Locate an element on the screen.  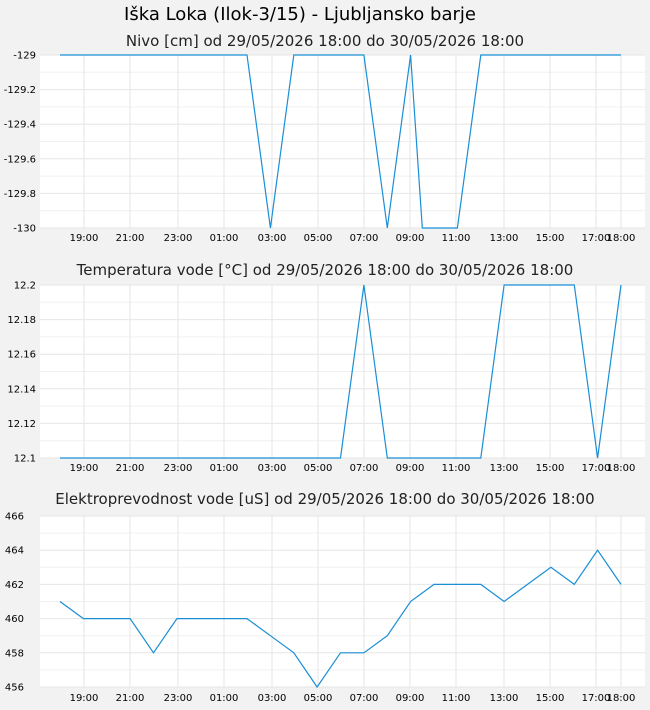
chart-2-y-tick-label: 12.14 is located at coordinates (21, 389).